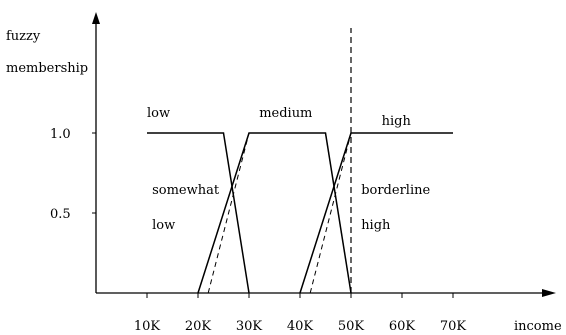 This screenshot has width=566, height=335. What do you see at coordinates (549, 293) in the screenshot?
I see `x-axis-arrowhead` at bounding box center [549, 293].